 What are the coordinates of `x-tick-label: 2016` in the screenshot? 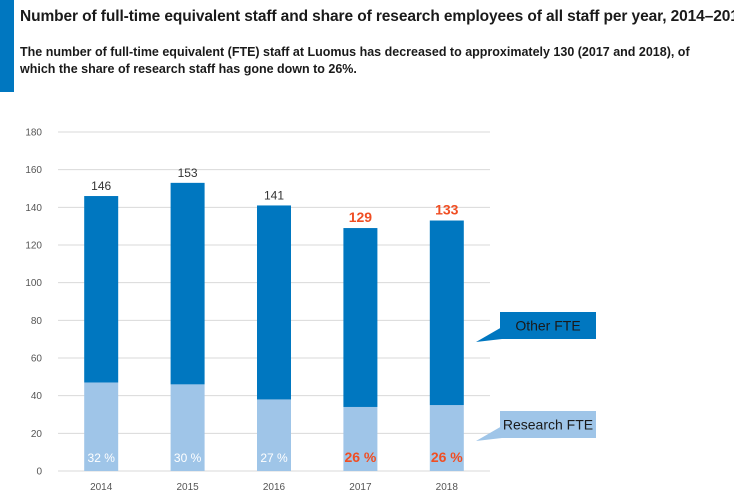 It's located at (274, 487).